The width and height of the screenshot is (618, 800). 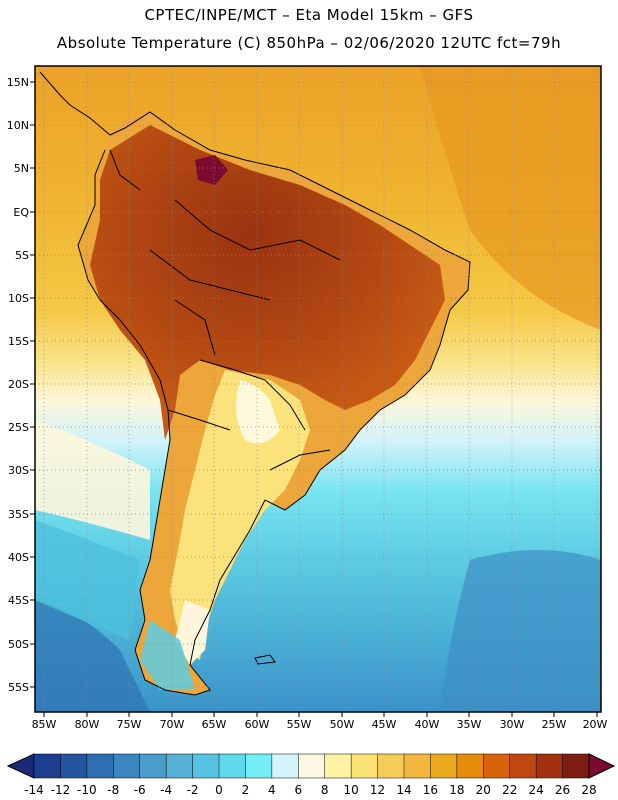 I want to click on mild-southern-cone, so click(x=240, y=515).